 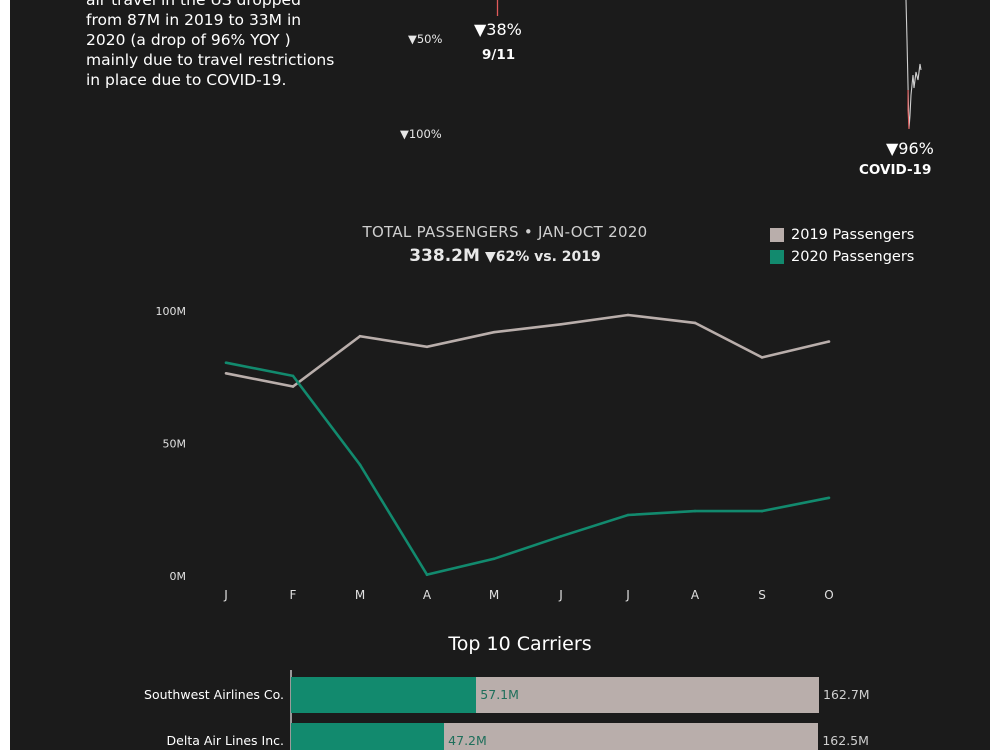 What do you see at coordinates (853, 235) in the screenshot?
I see `legend-label-2019: 2019 Passengers` at bounding box center [853, 235].